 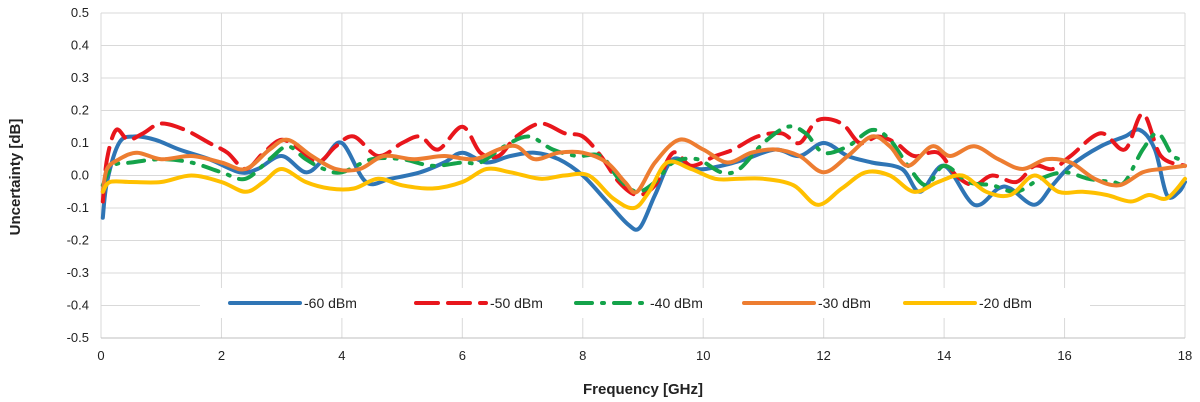 I want to click on y-tick-label: 0.5, so click(x=80, y=12).